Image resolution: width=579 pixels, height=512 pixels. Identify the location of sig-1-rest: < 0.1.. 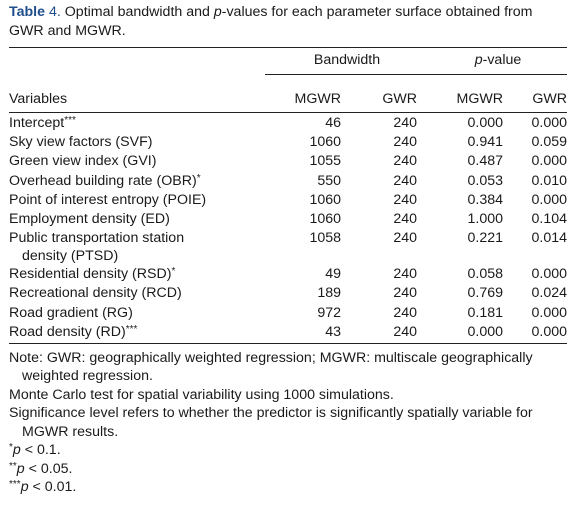
(40, 450).